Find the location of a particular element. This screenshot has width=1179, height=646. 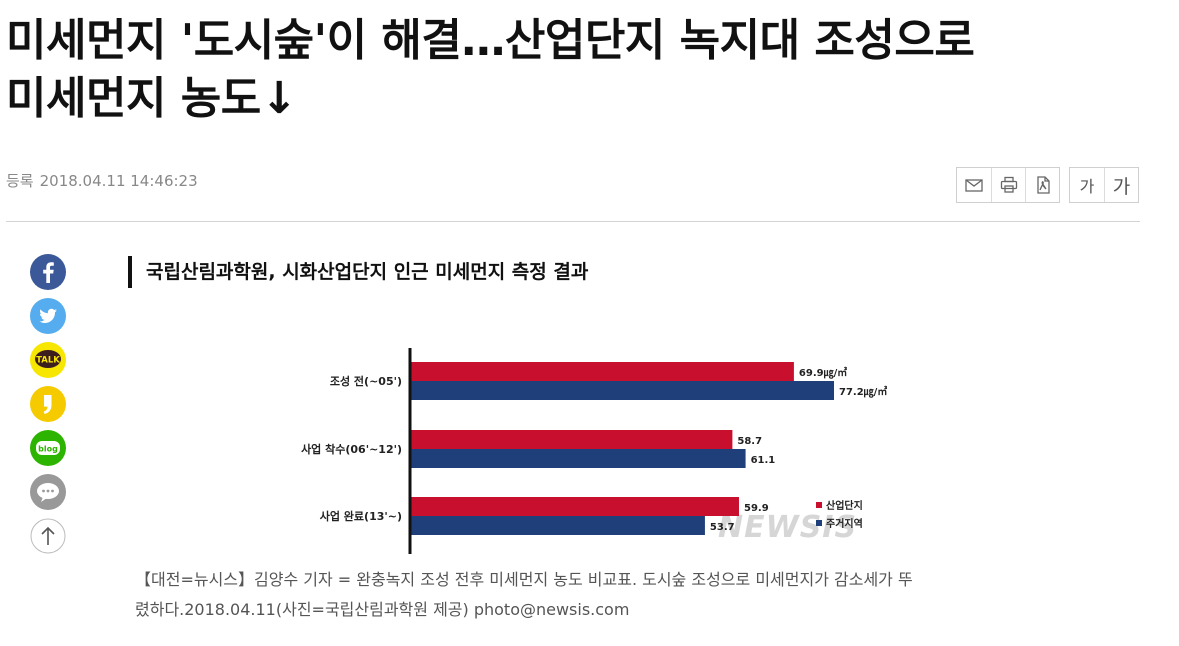

print-icon is located at coordinates (1008, 184).